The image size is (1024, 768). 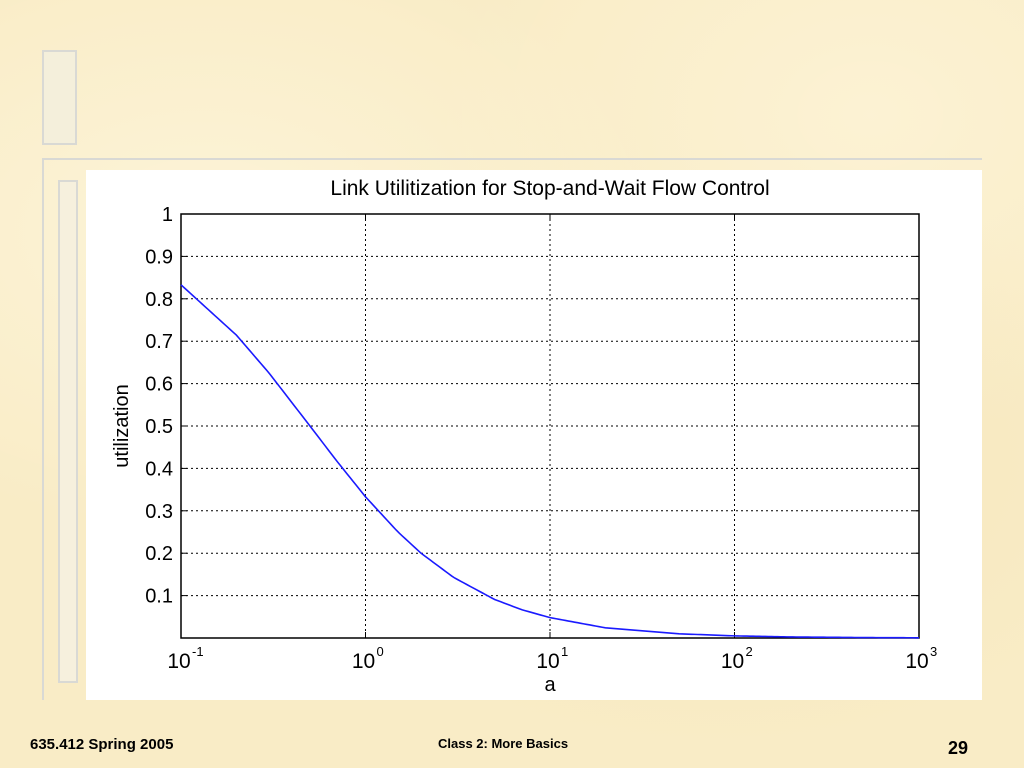 I want to click on y-axis-label: utilization, so click(x=122, y=425).